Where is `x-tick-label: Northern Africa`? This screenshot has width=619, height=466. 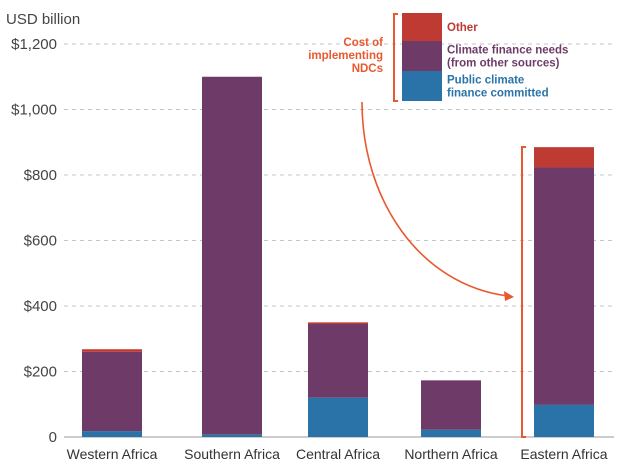
x-tick-label: Northern Africa is located at coordinates (451, 454).